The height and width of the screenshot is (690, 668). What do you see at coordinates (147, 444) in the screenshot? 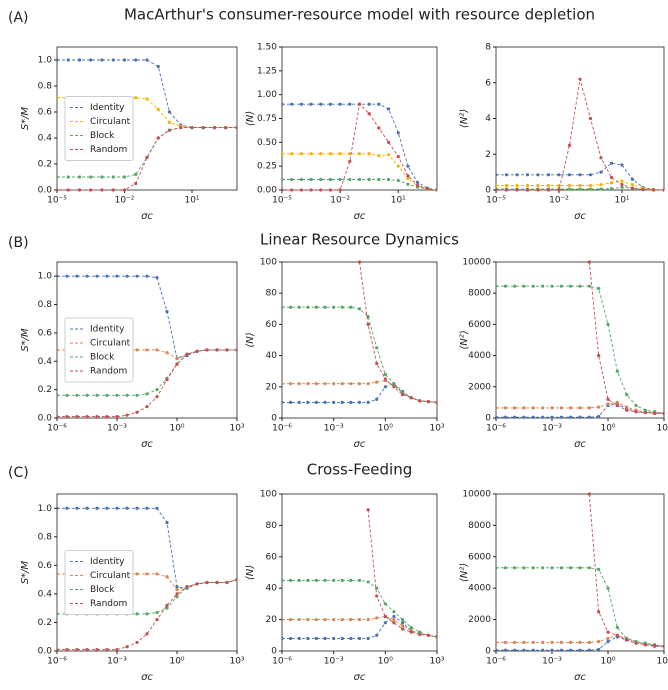
I see `x-axis-label: σc` at bounding box center [147, 444].